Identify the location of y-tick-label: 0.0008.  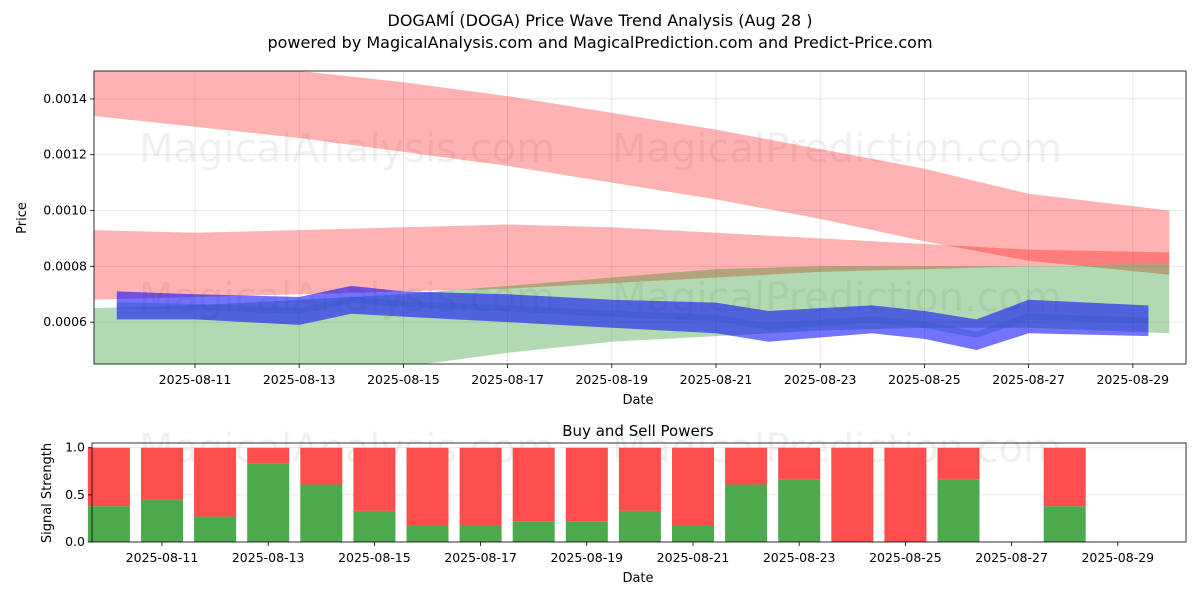
(65, 265).